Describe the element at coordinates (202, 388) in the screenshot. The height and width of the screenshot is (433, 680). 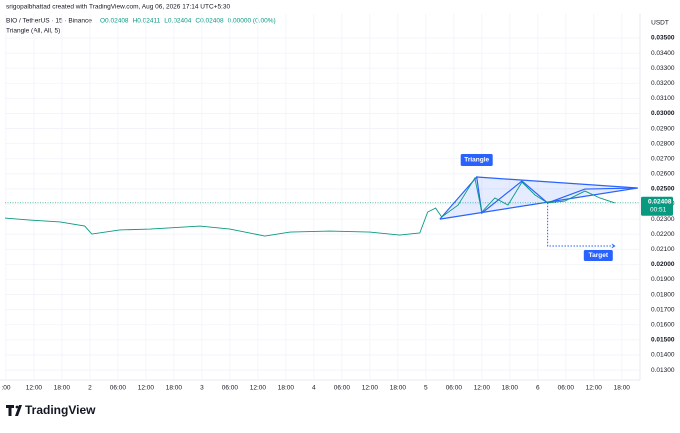
I see `x-tick-label: 3` at that location.